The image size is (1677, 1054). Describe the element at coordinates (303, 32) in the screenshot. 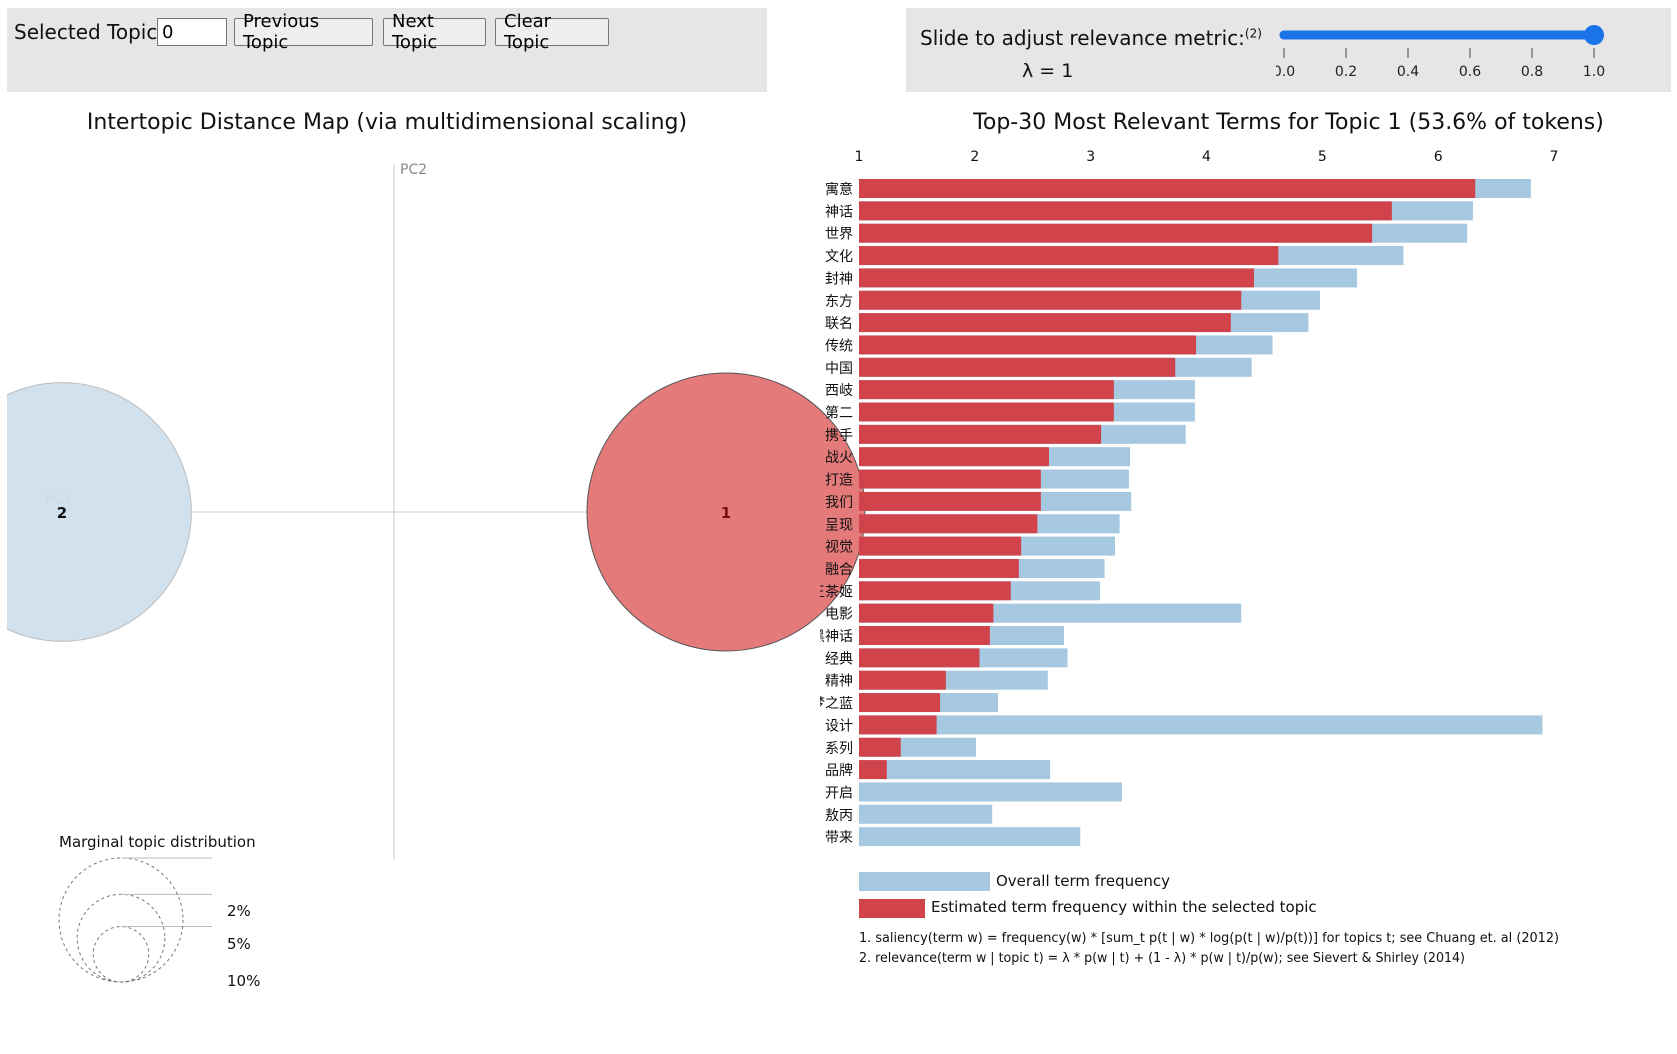

I see `previous-topic-button: Previous Topic` at that location.